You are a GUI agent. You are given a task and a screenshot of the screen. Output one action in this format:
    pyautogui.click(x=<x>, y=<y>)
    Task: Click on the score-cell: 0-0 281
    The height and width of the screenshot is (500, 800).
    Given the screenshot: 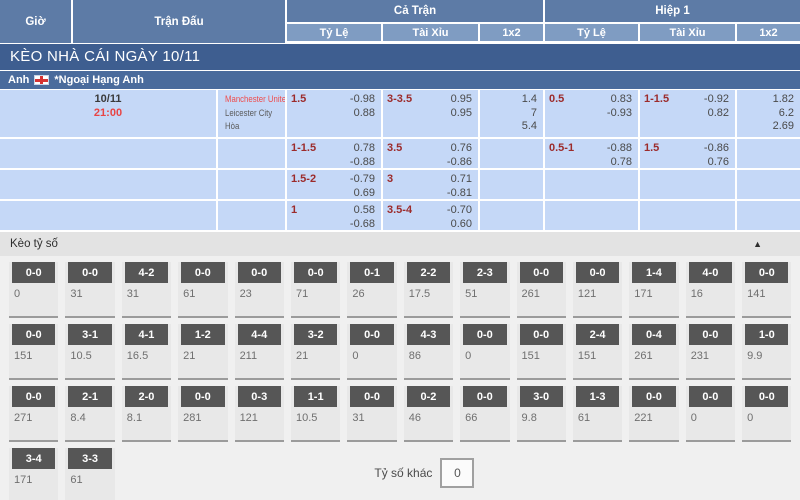 What is the action you would take?
    pyautogui.click(x=203, y=414)
    